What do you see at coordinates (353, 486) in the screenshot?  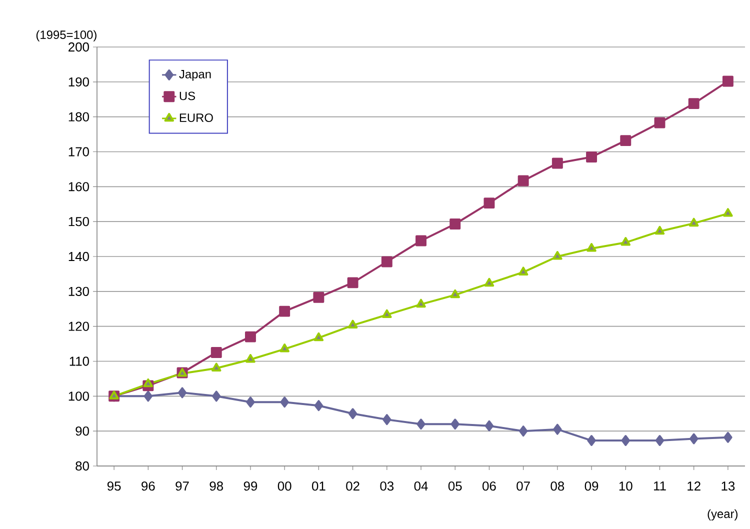 I see `x-tick-label: 02` at bounding box center [353, 486].